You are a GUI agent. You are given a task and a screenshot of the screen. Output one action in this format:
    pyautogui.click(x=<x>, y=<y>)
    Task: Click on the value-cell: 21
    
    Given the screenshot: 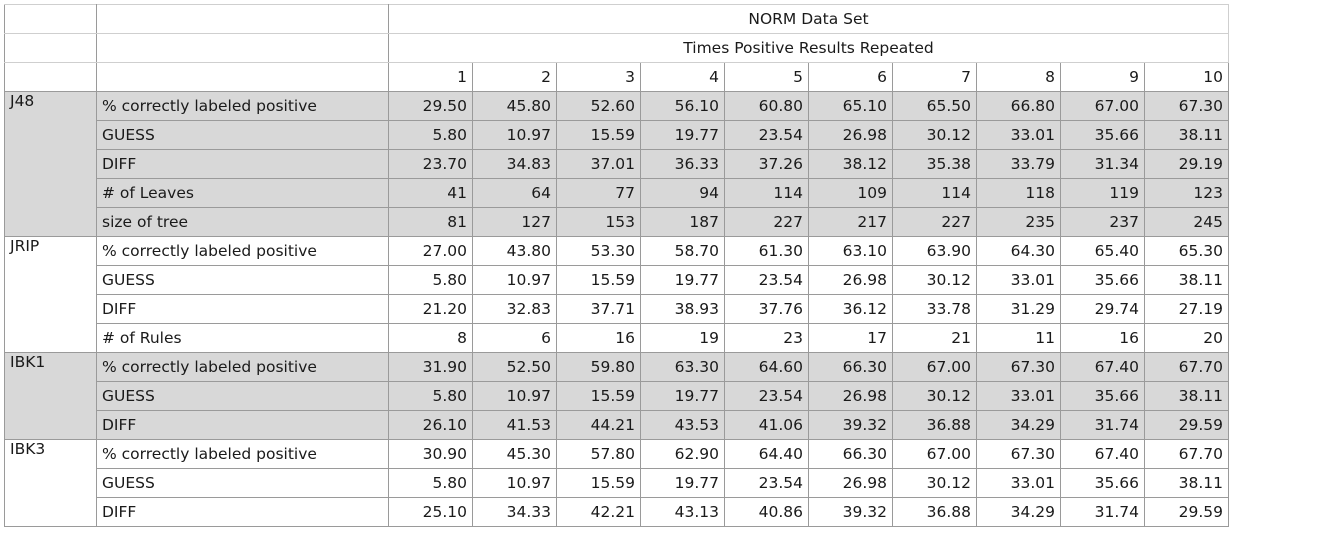 What is the action you would take?
    pyautogui.click(x=934, y=338)
    